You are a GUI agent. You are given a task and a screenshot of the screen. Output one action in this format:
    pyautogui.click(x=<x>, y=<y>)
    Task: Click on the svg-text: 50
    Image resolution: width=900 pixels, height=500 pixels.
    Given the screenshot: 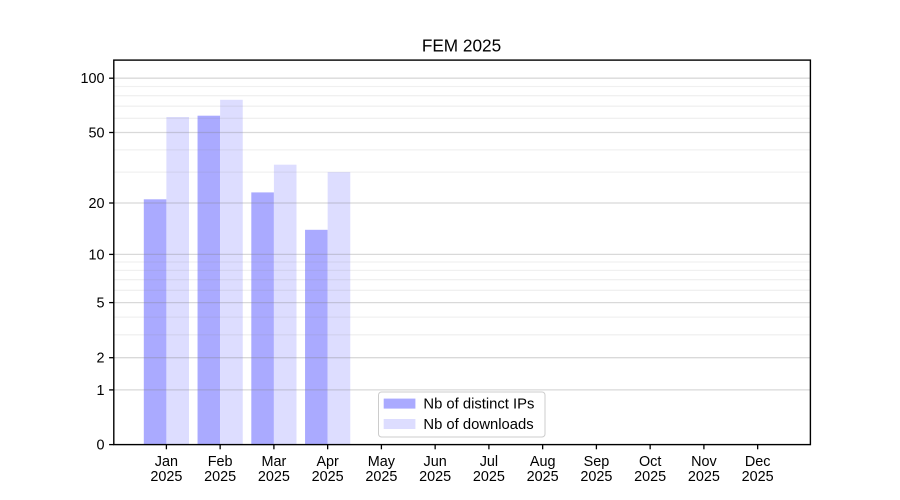 What is the action you would take?
    pyautogui.click(x=96, y=134)
    